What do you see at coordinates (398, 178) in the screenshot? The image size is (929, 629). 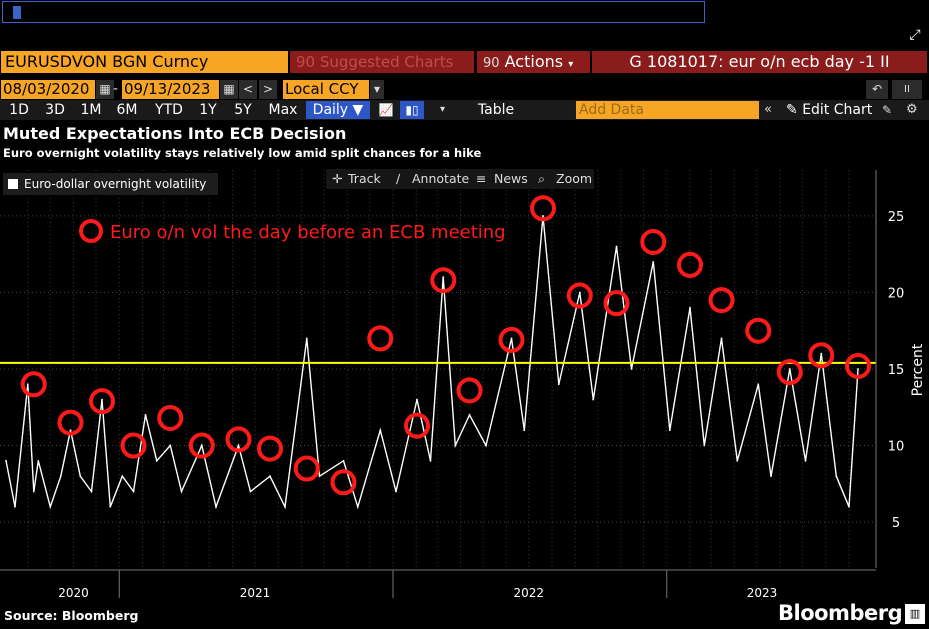 I see `annotate-icon: ∕` at bounding box center [398, 178].